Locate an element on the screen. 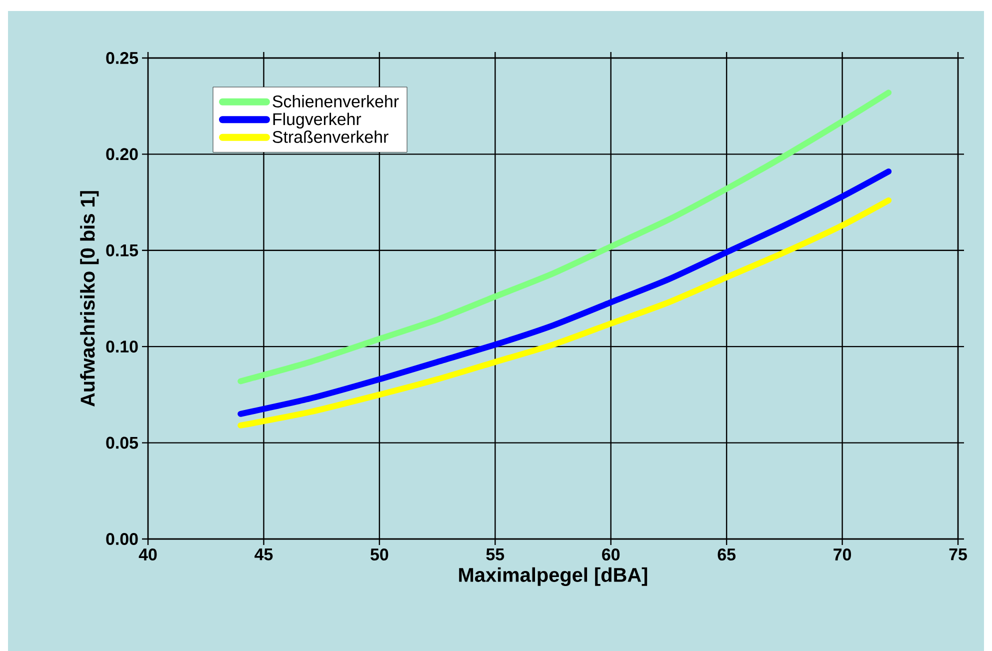  x-tick-label: 45 is located at coordinates (263, 554).